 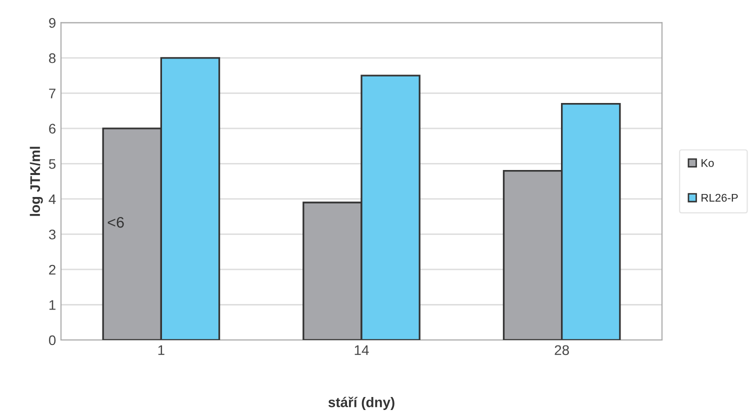 What do you see at coordinates (361, 350) in the screenshot?
I see `x-tick-label: 14` at bounding box center [361, 350].